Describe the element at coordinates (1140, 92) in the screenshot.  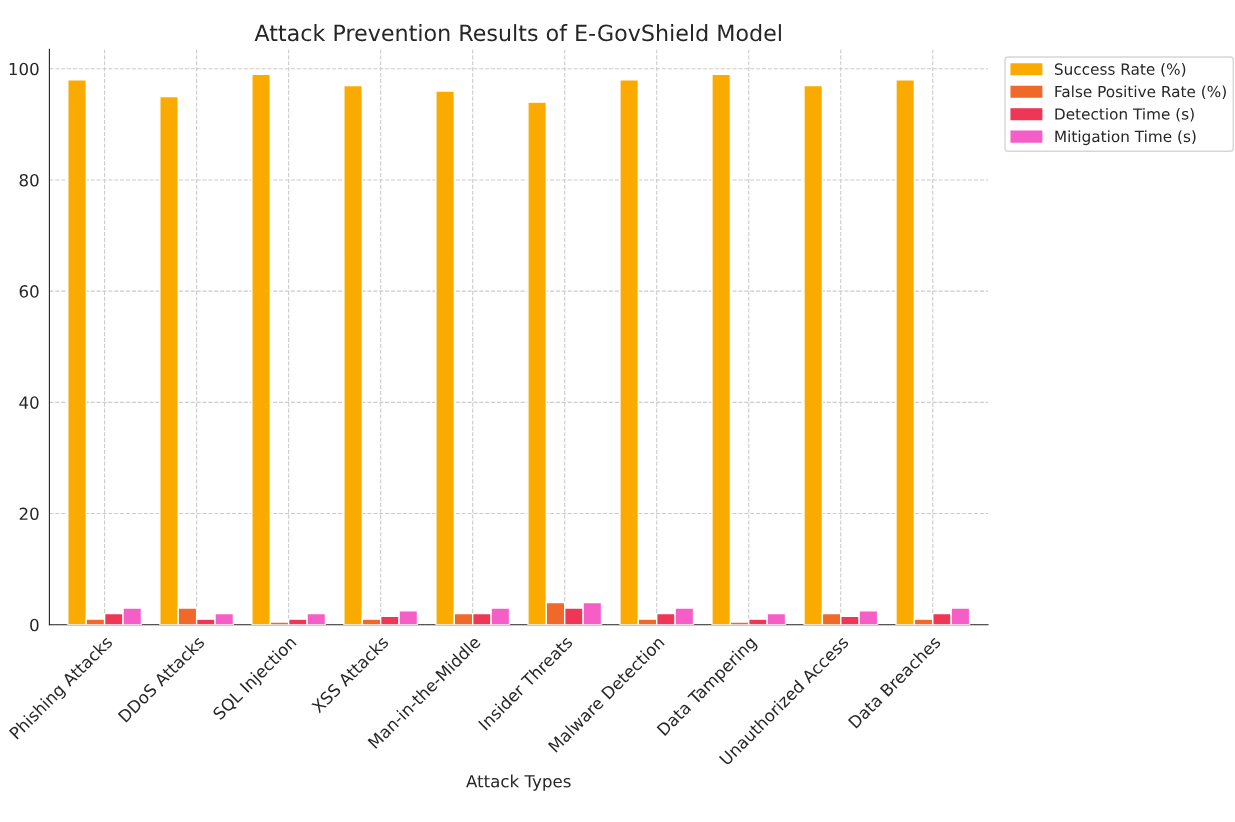
I see `legend-label: False Positive Rate (%)` at that location.